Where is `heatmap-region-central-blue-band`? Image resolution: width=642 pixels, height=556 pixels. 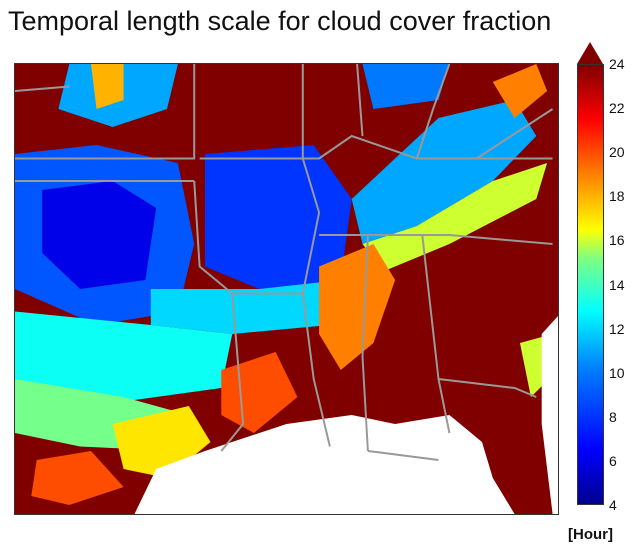 heatmap-region-central-blue-band is located at coordinates (278, 217).